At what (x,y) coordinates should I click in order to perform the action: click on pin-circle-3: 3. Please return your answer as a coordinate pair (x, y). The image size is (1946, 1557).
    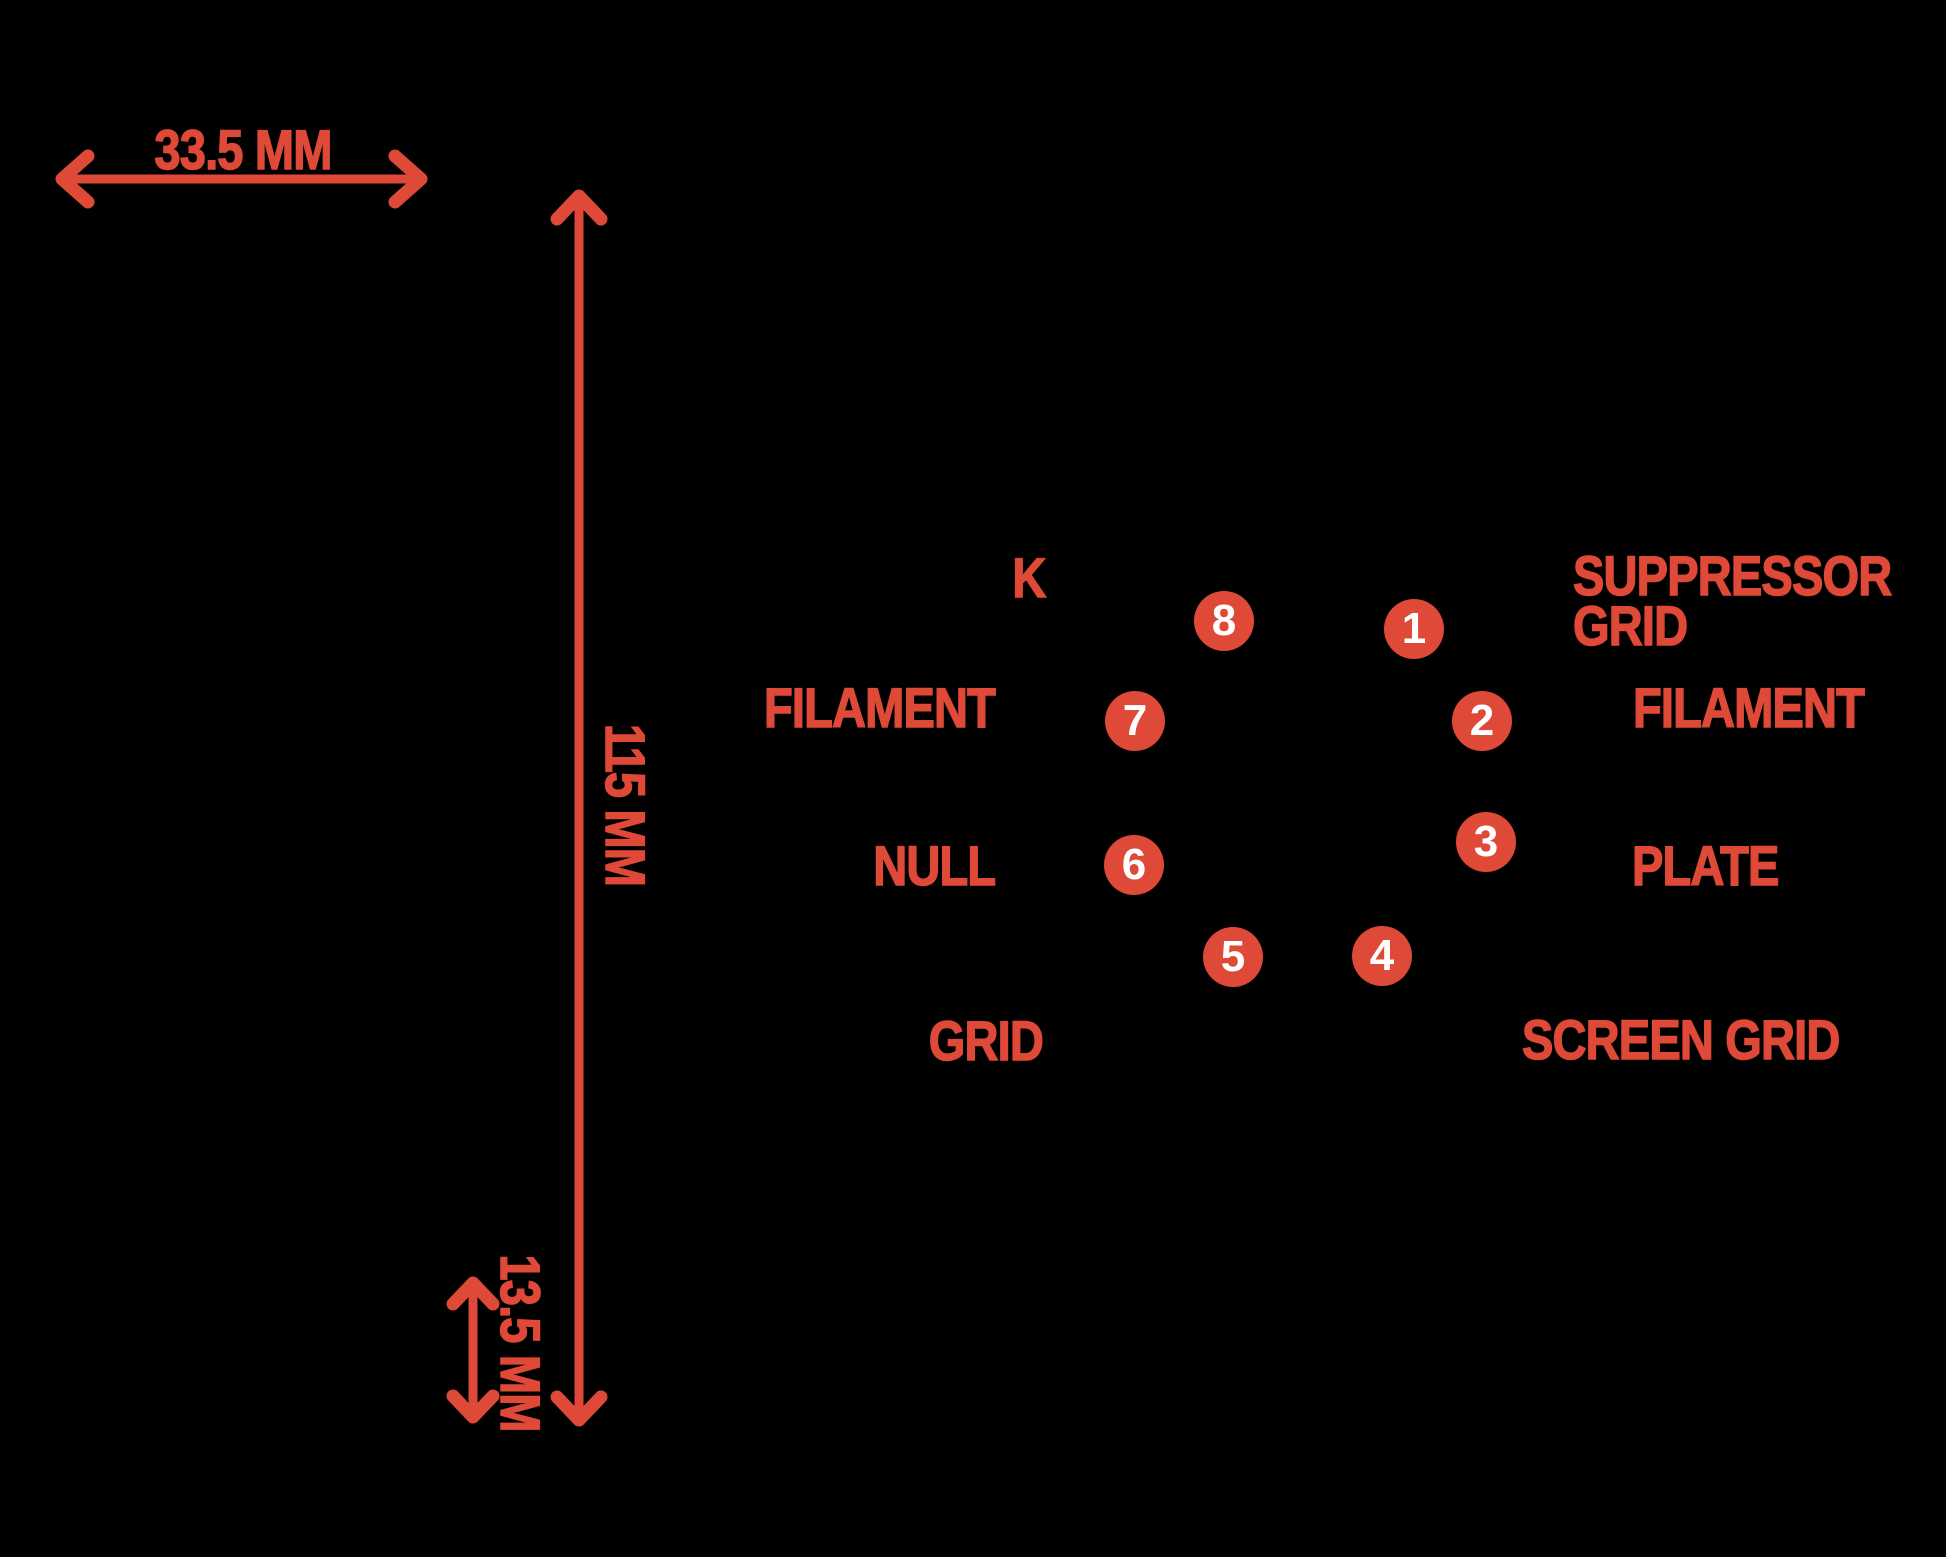
    Looking at the image, I should click on (1486, 842).